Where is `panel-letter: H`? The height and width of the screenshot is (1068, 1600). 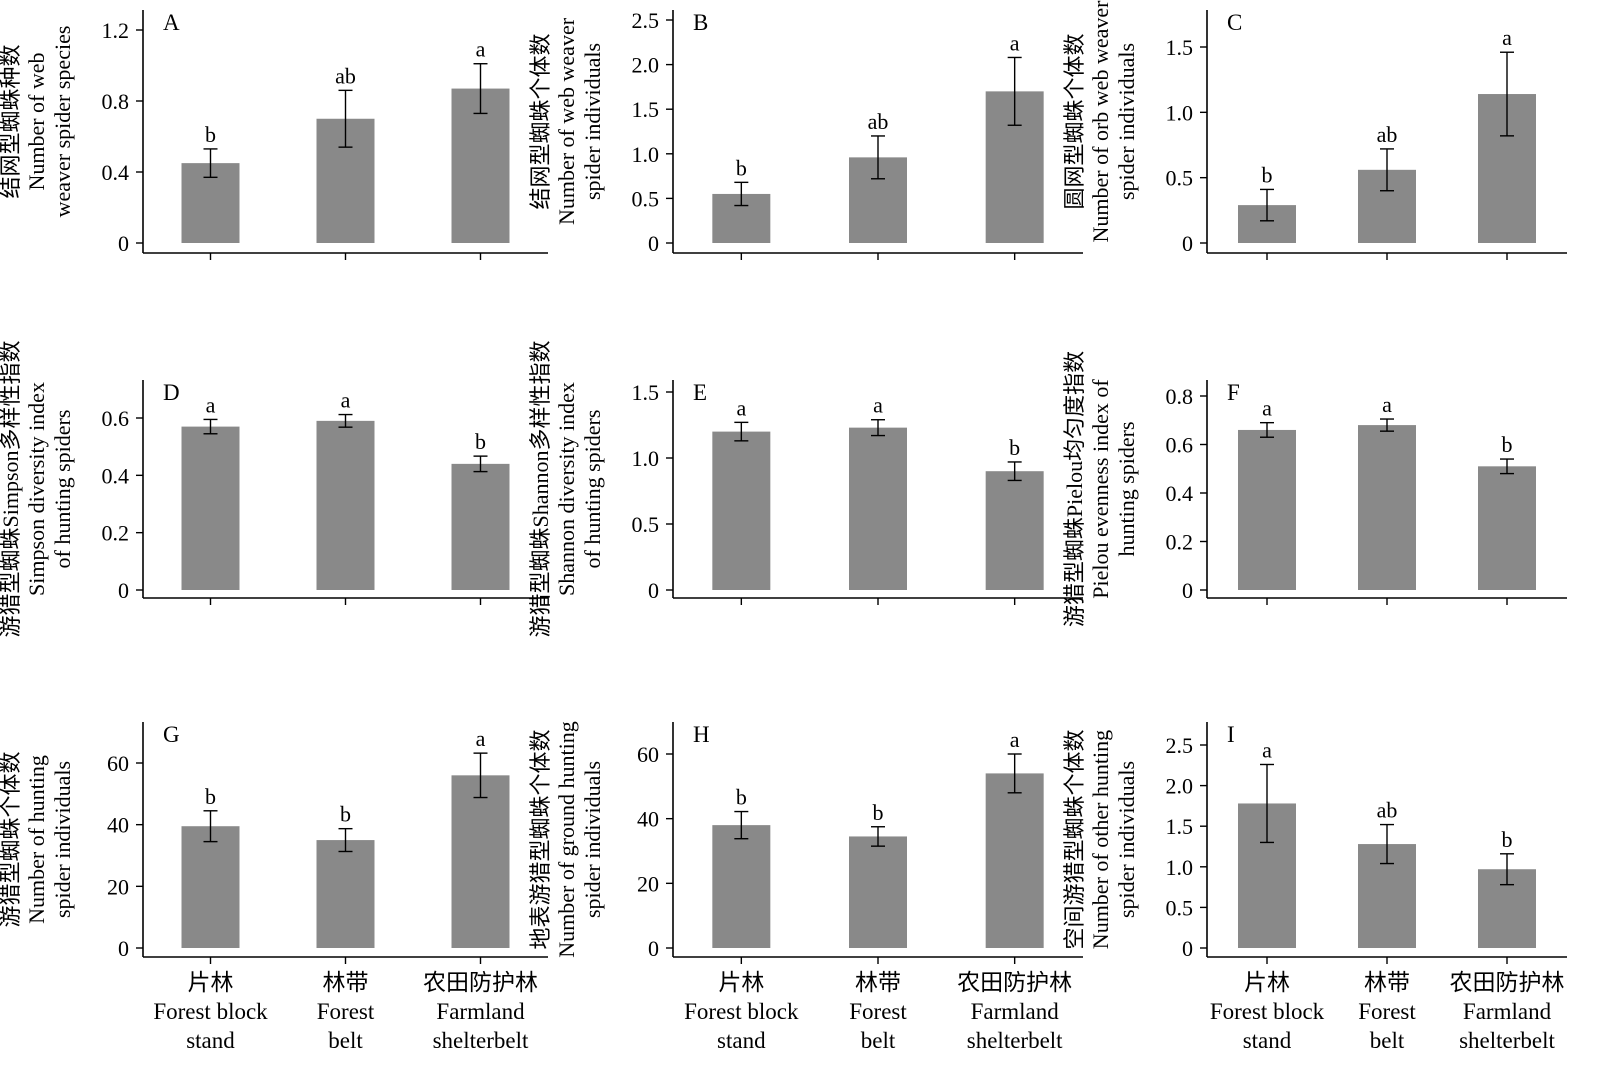
panel-letter: H is located at coordinates (701, 734).